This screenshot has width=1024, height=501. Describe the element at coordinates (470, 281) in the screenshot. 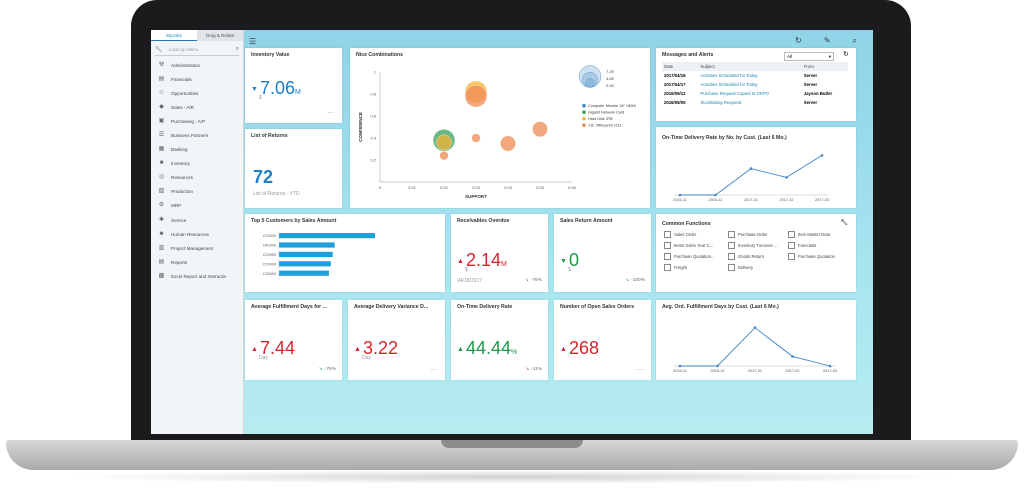

I see `as-of-date: 04/18/2017` at that location.